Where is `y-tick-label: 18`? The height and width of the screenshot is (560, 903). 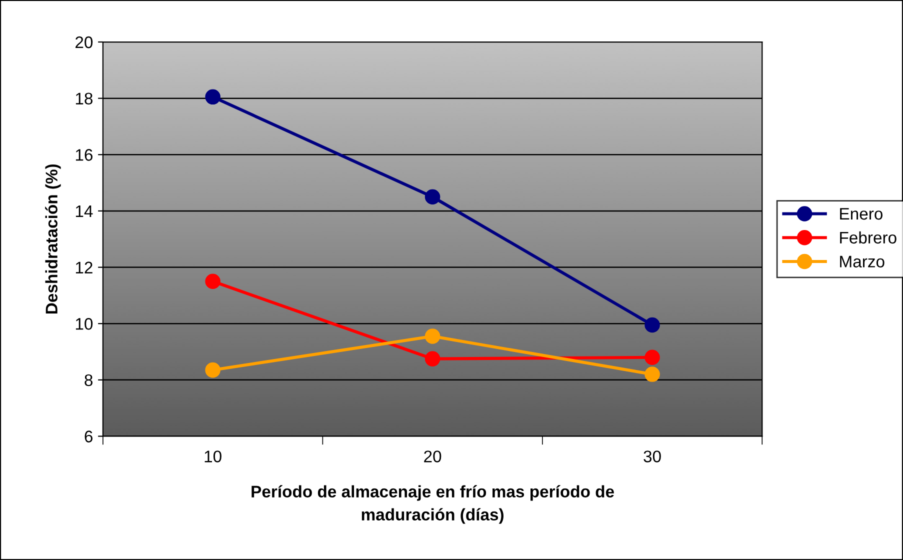
y-tick-label: 18 is located at coordinates (84, 98).